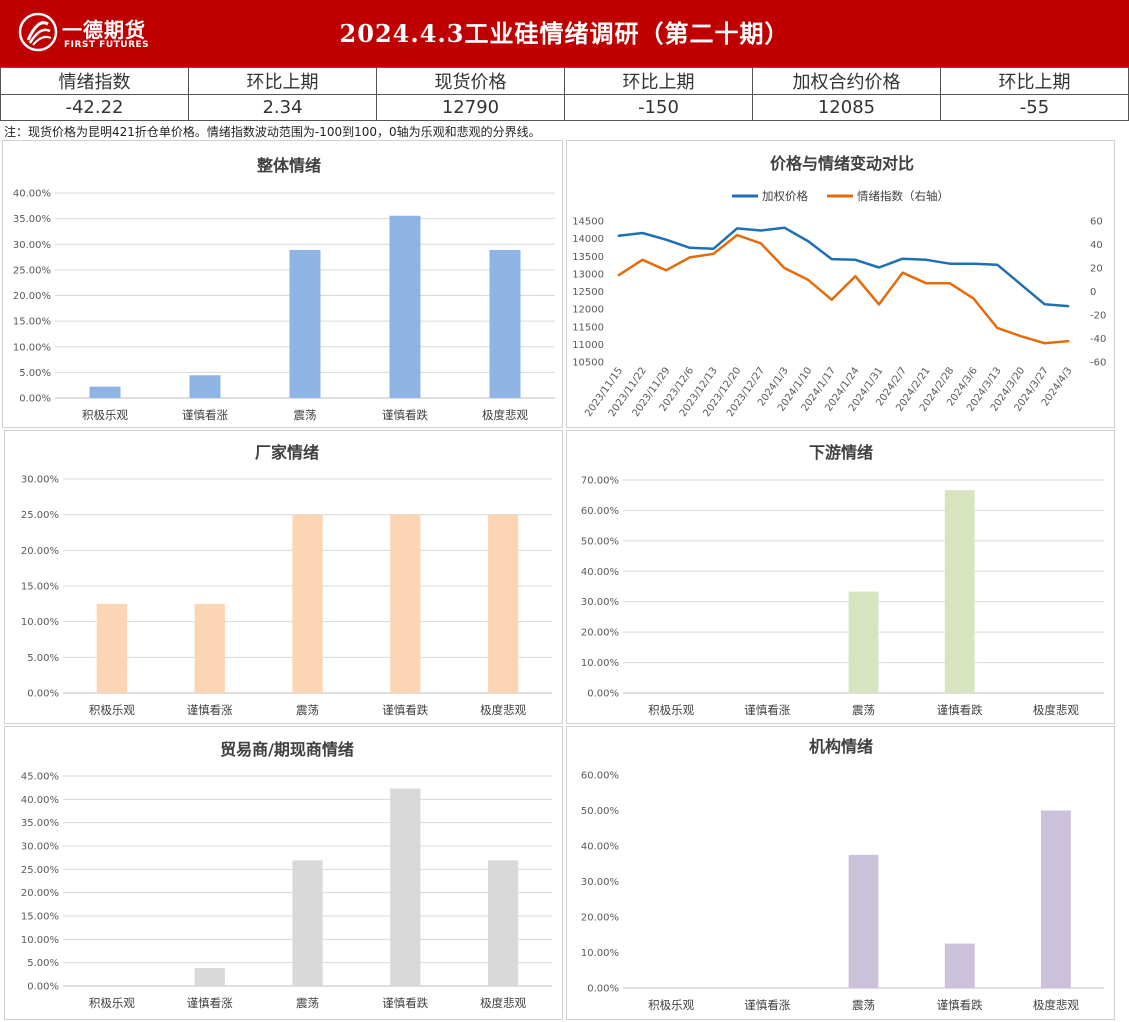  I want to click on legend-label: 加权价格, so click(785, 196).